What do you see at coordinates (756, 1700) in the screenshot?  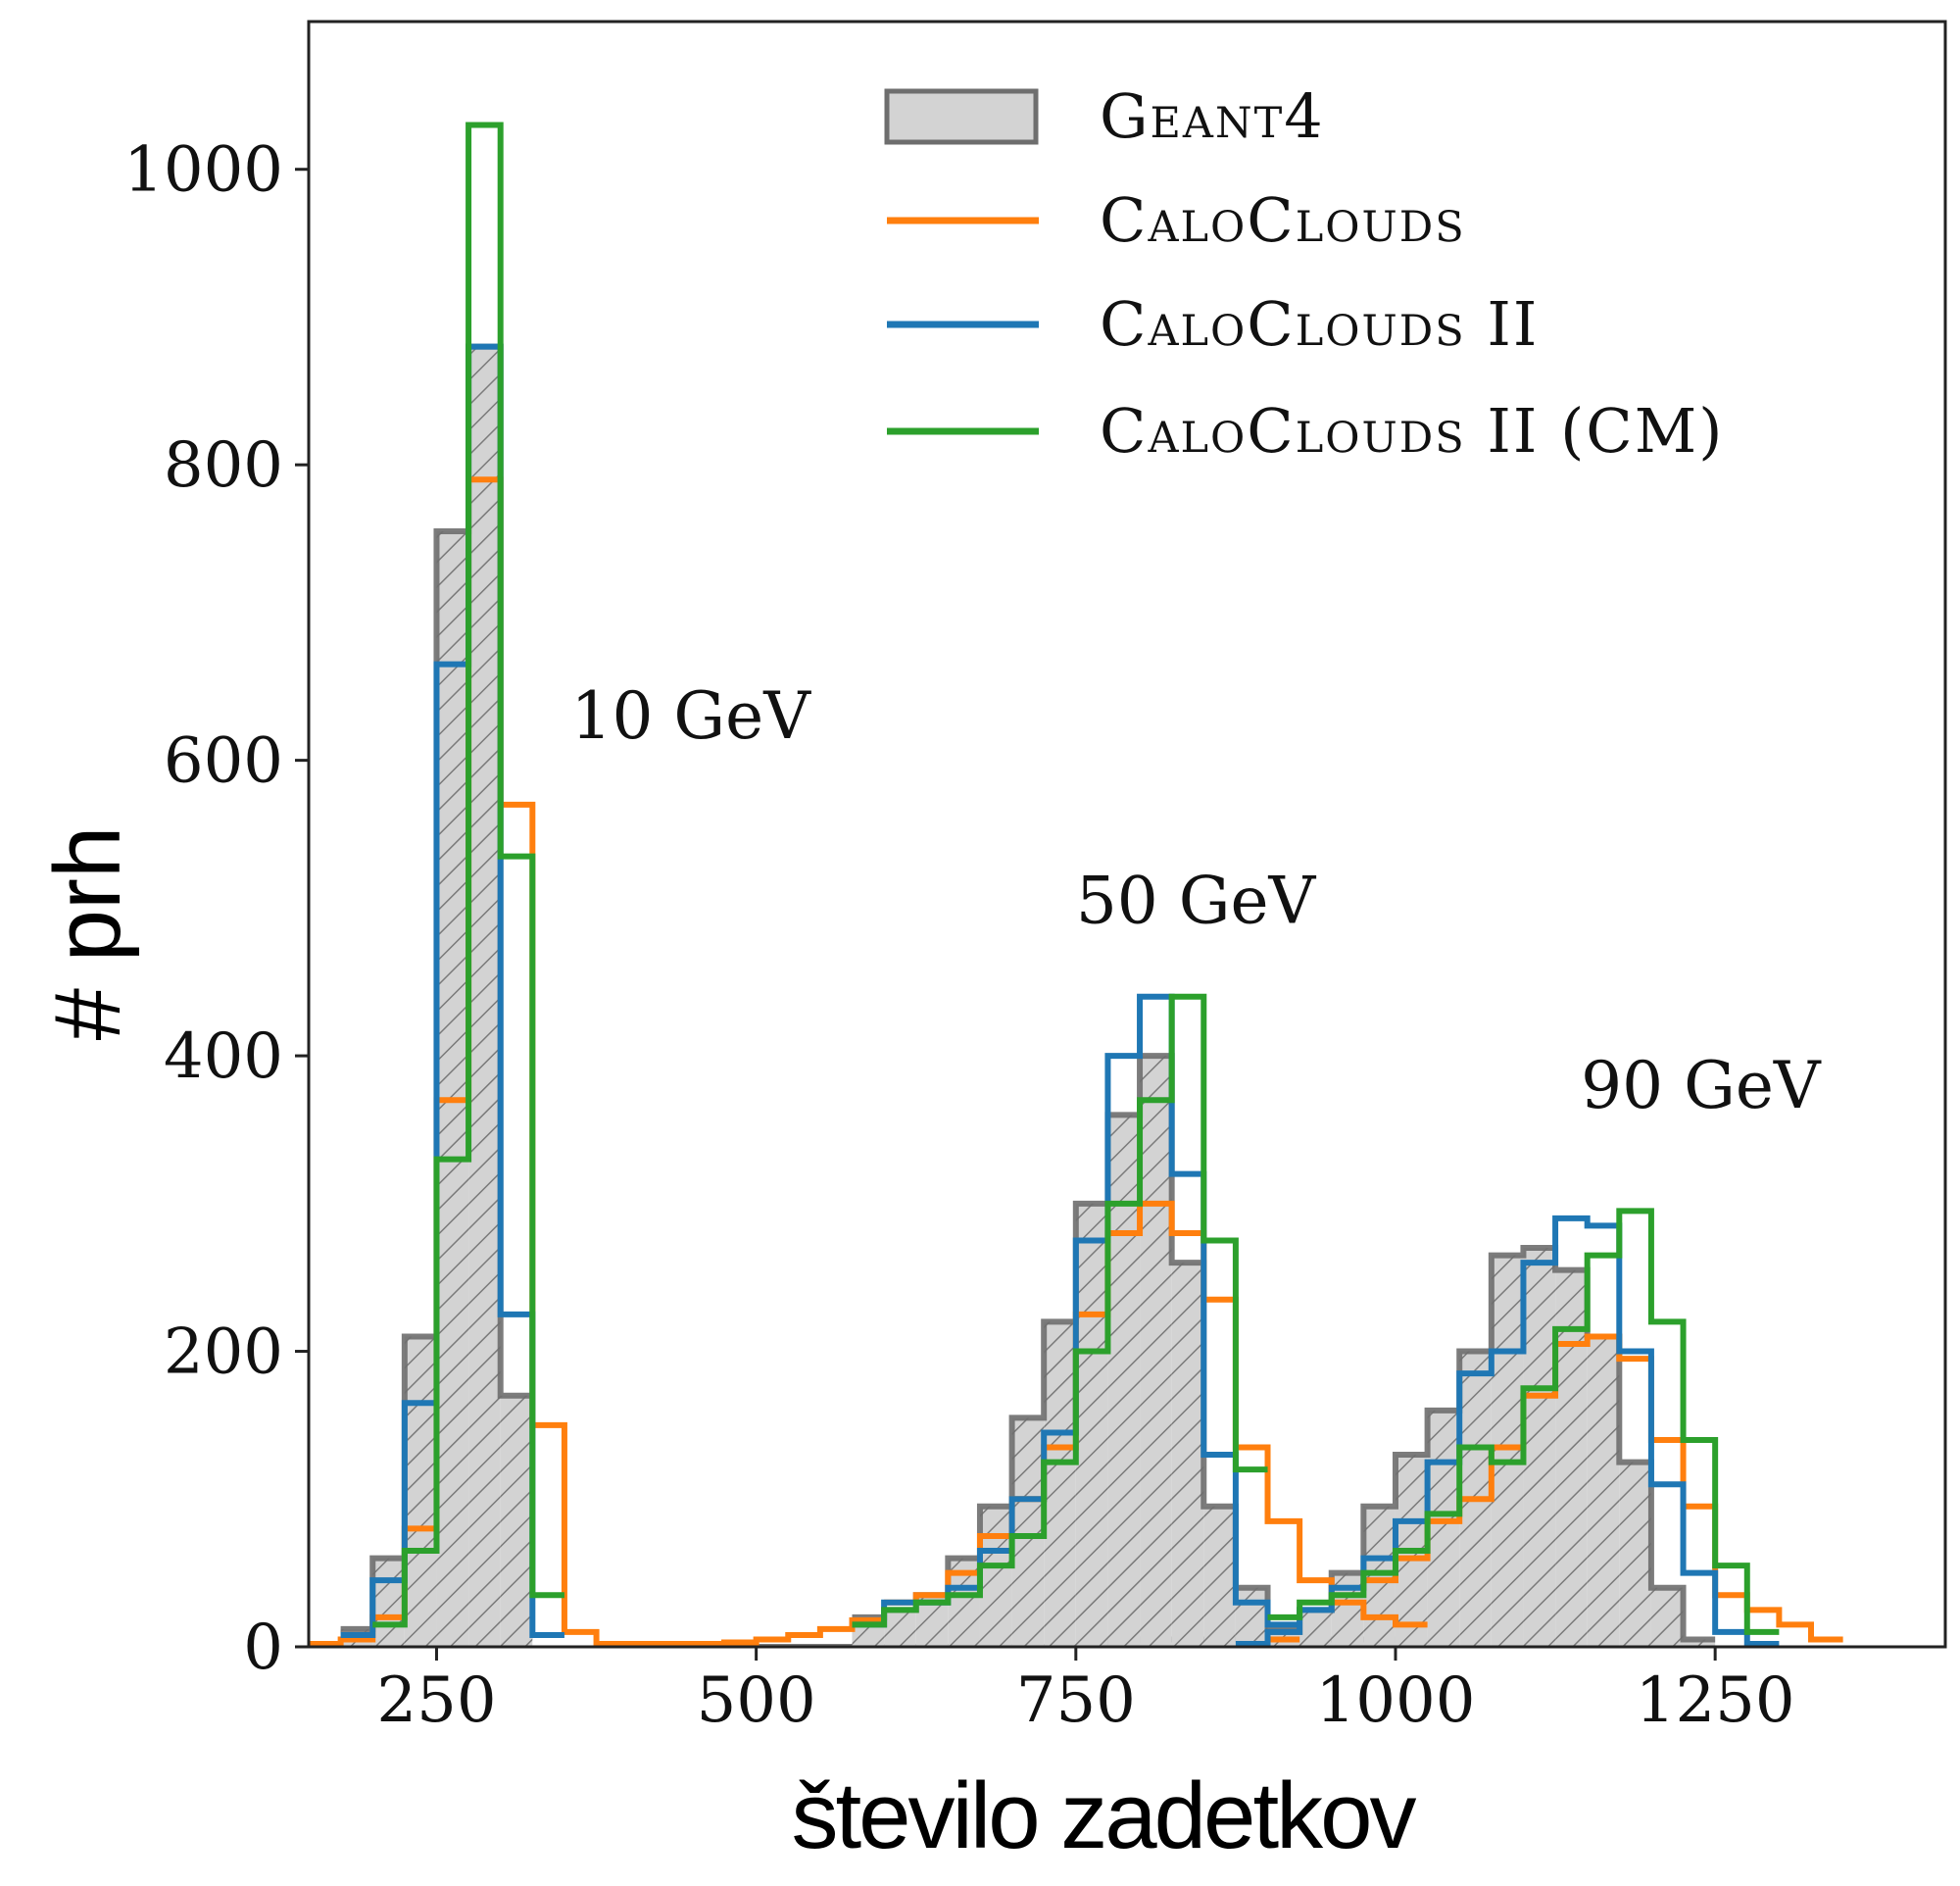 I see `x-tick-label: 500` at bounding box center [756, 1700].